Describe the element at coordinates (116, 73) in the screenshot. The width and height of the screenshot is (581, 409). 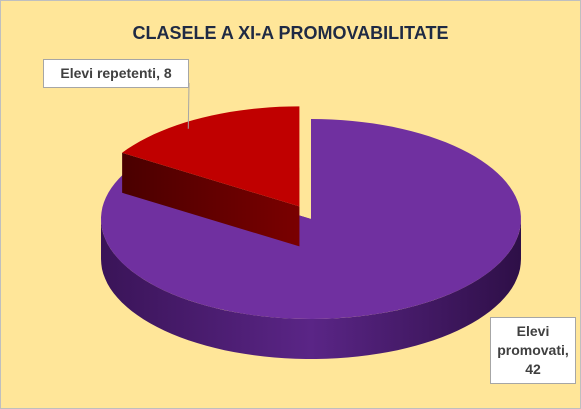
I see `data-label: Elevi repetenti, 8` at that location.